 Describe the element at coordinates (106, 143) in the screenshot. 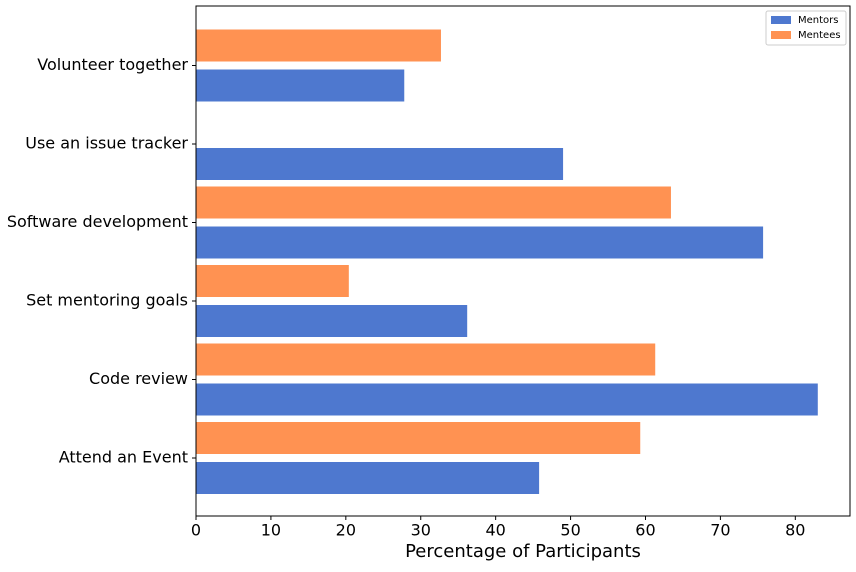

I see `y-tick-label: Use an issue tracker` at that location.